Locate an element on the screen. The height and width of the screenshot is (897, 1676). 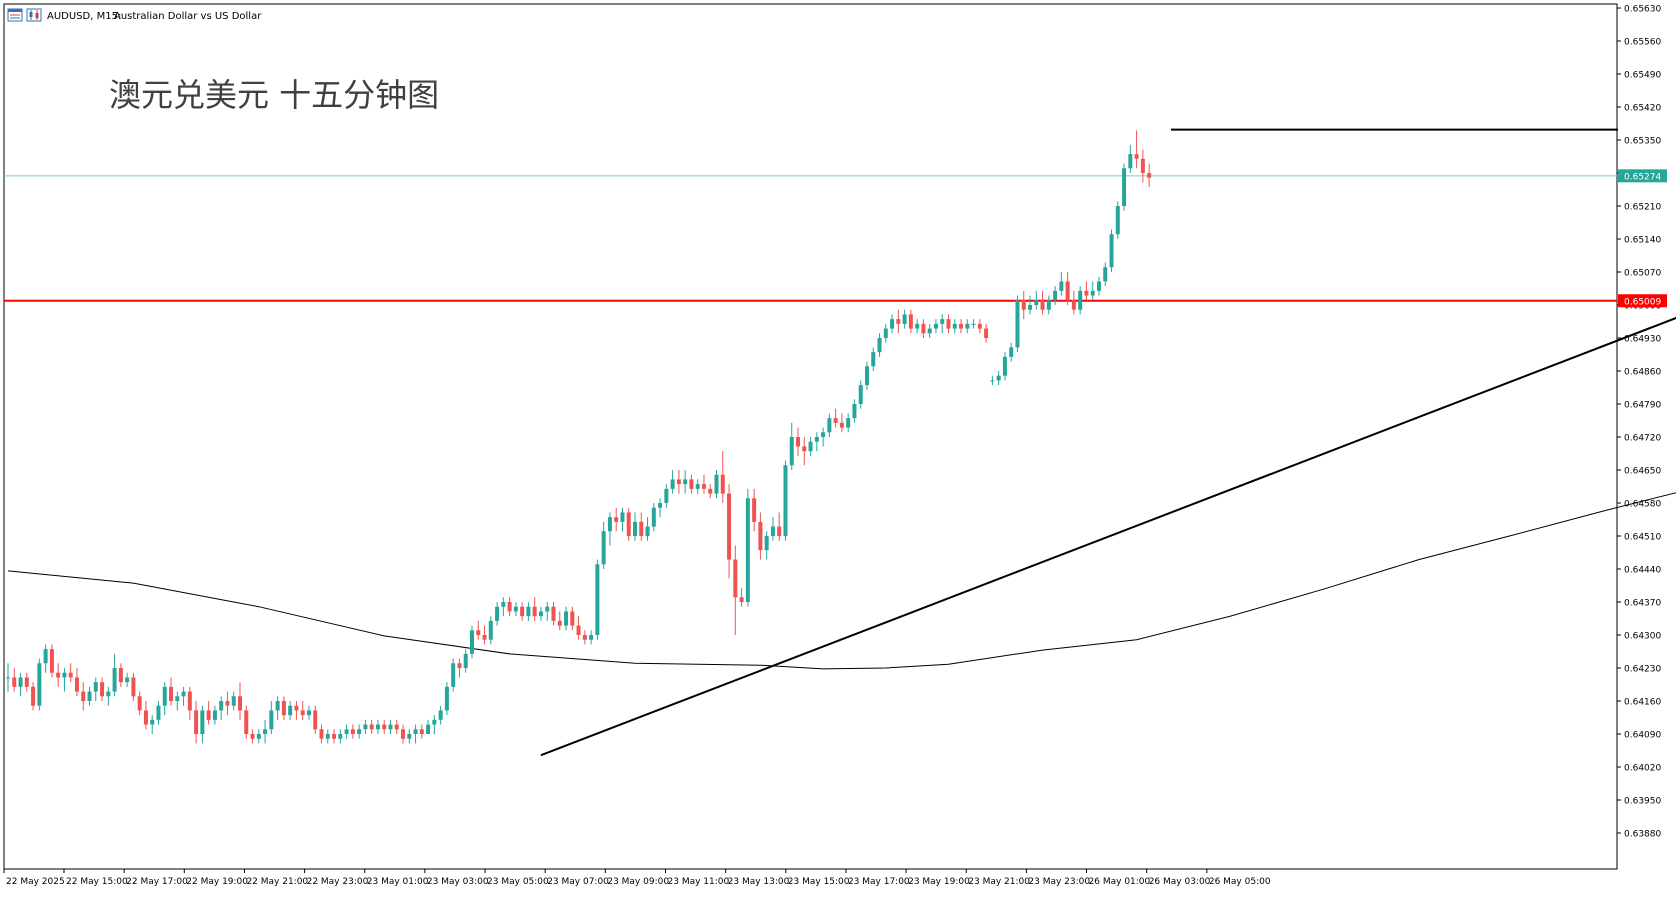
y-axis-tick-label: 0.64090 is located at coordinates (1642, 736).